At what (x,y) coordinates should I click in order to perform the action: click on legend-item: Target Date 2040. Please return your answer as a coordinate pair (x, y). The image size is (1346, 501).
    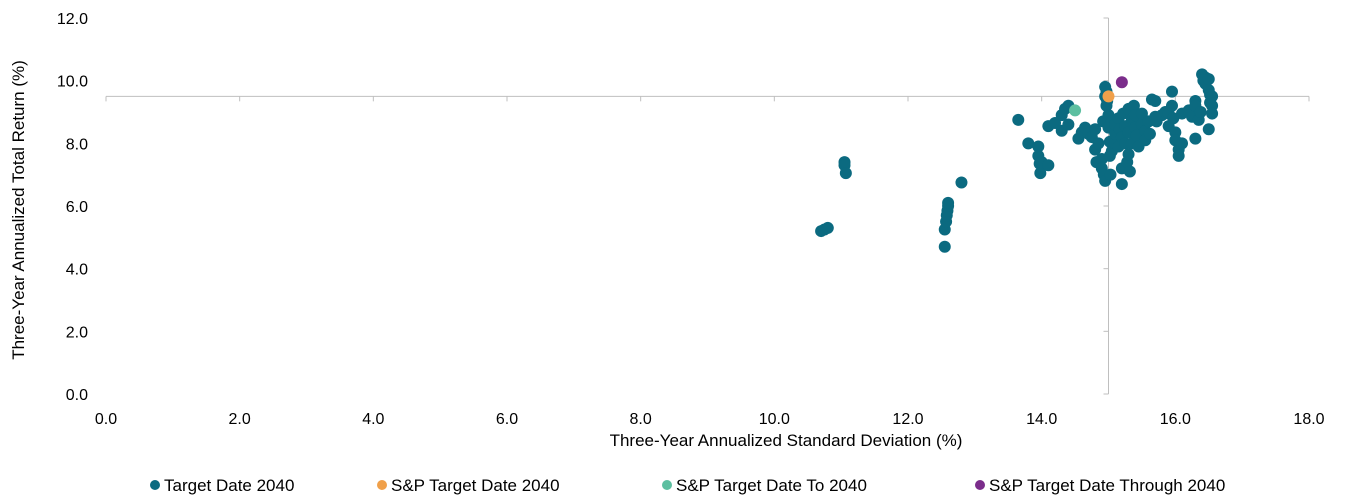
    Looking at the image, I should click on (222, 485).